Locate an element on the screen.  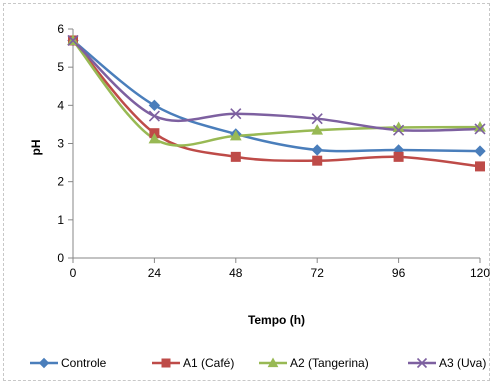
y-tick-label: 1 is located at coordinates (60, 220).